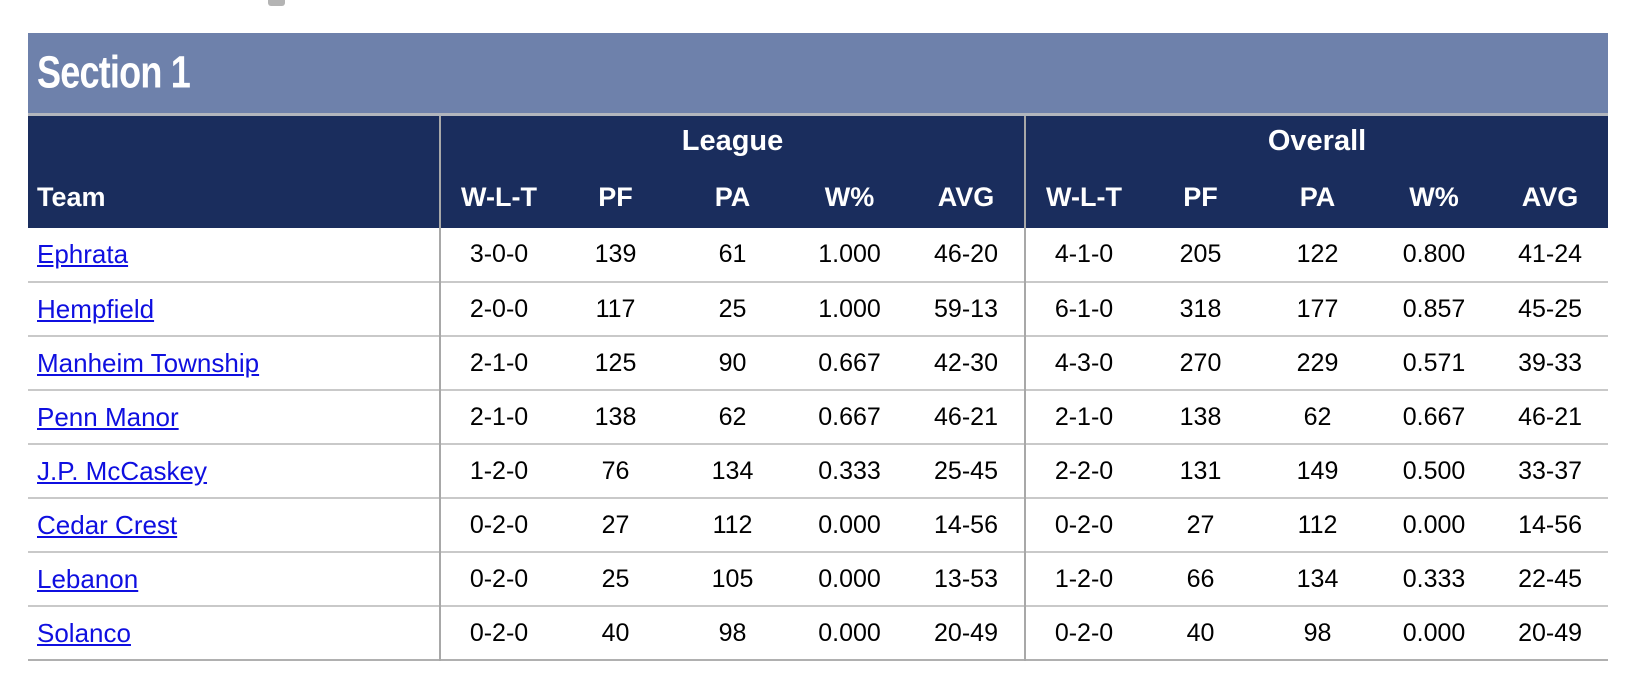  I want to click on league-wlt-cell: 3-0-0, so click(498, 255).